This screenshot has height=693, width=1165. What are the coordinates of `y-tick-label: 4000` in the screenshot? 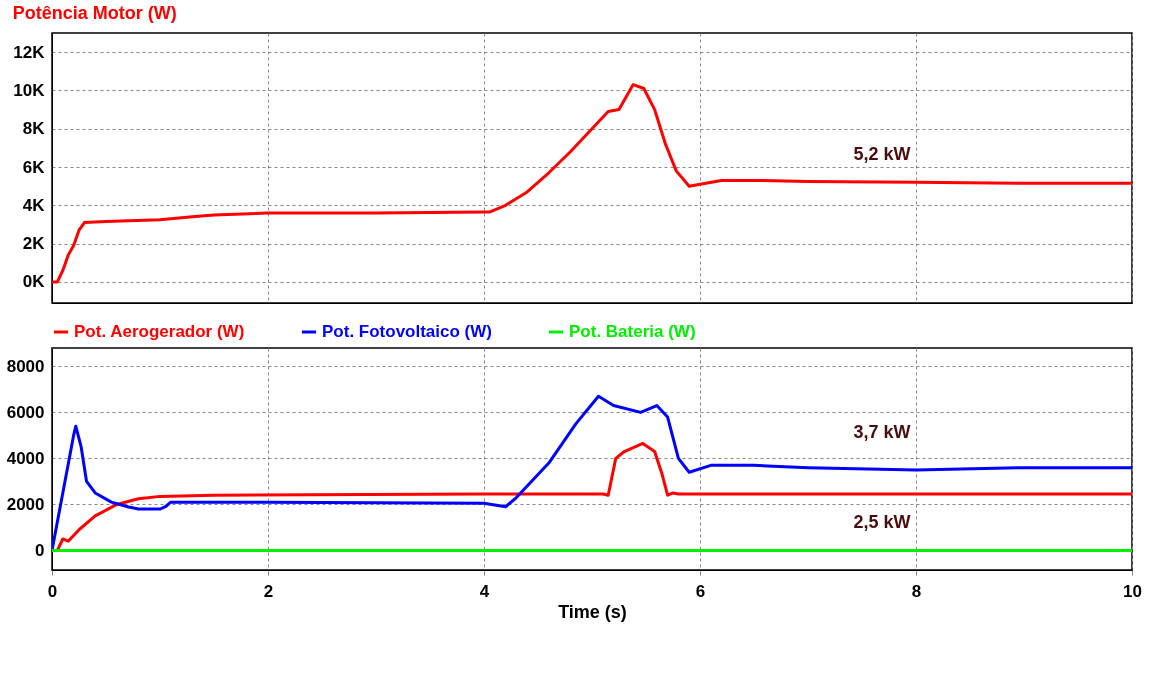 It's located at (25, 458).